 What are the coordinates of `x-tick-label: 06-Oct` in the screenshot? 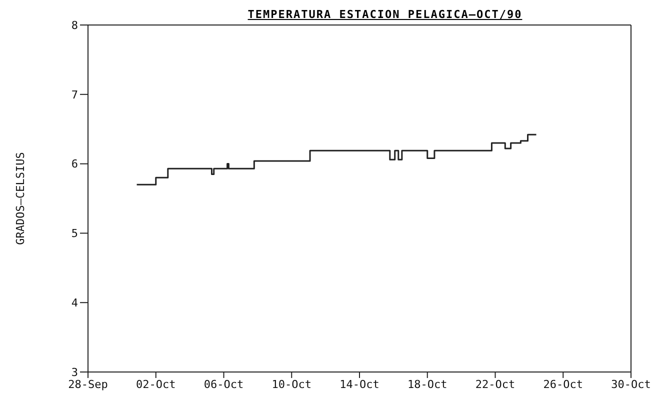 It's located at (224, 384).